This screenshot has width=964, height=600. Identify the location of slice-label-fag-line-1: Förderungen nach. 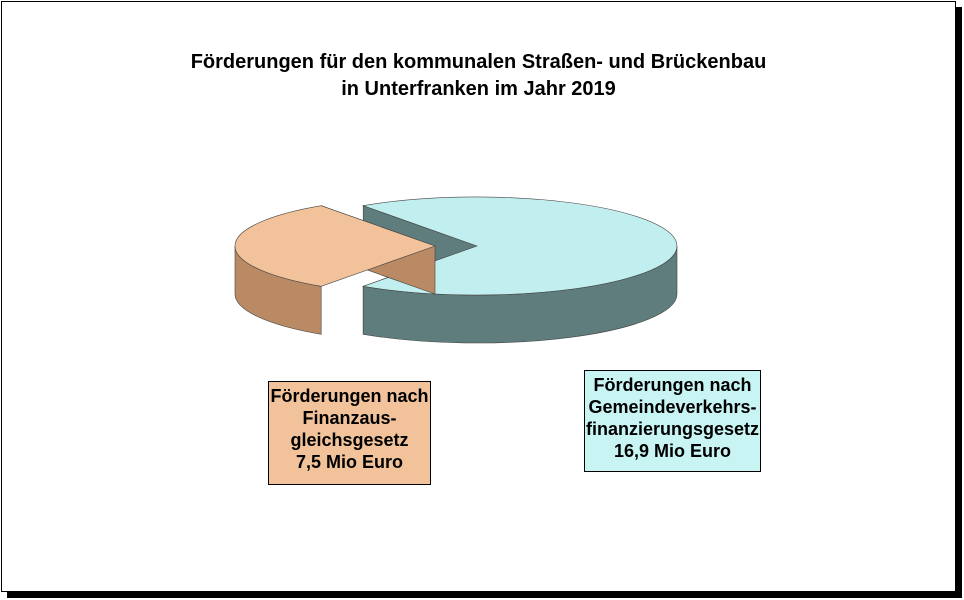
(349, 396).